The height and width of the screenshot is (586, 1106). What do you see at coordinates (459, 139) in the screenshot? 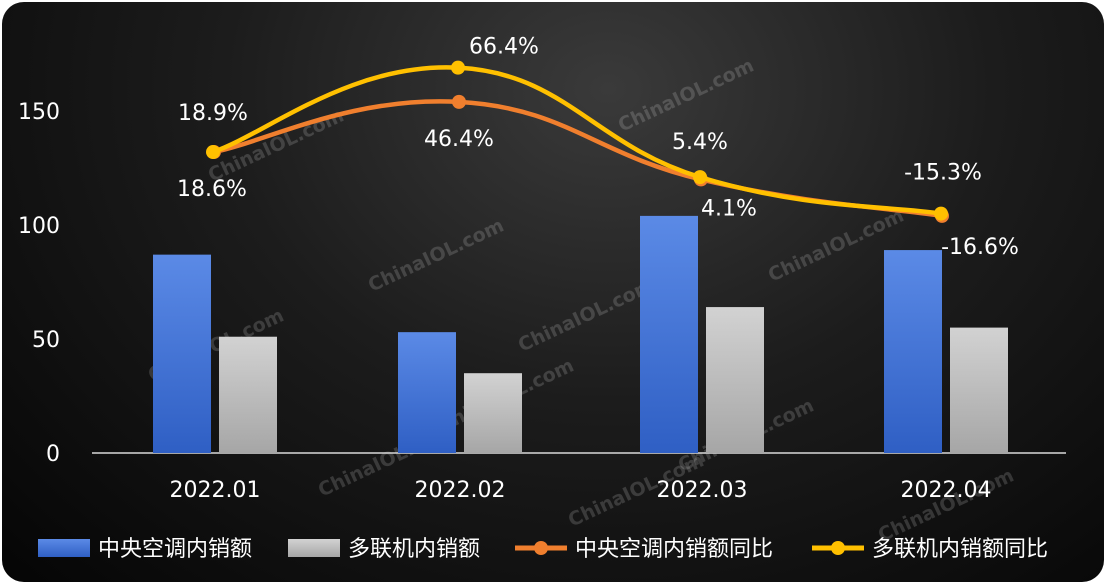
I see `data-label-central-ac-yoy-2022.02: 46.4%` at bounding box center [459, 139].